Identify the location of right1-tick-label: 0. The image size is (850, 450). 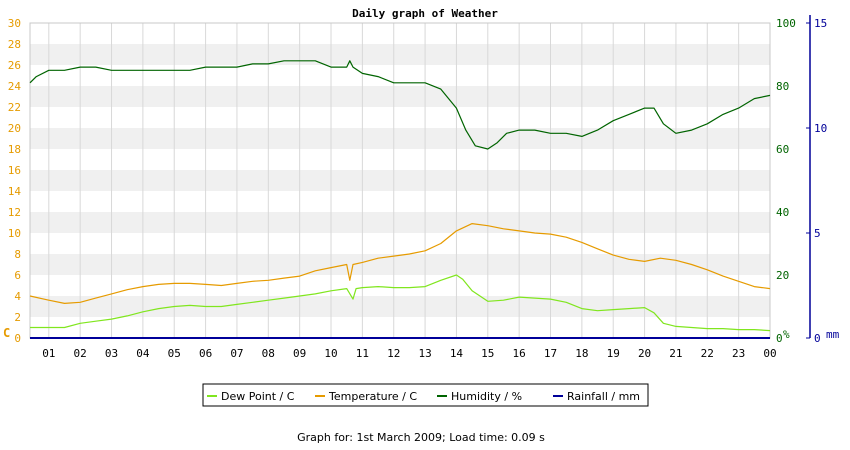
(779, 338).